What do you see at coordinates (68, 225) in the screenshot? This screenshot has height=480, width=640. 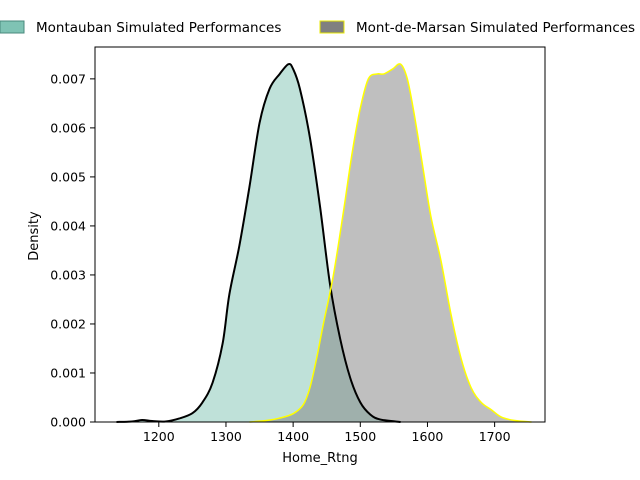 I see `y-tick-label: 0.004` at bounding box center [68, 225].